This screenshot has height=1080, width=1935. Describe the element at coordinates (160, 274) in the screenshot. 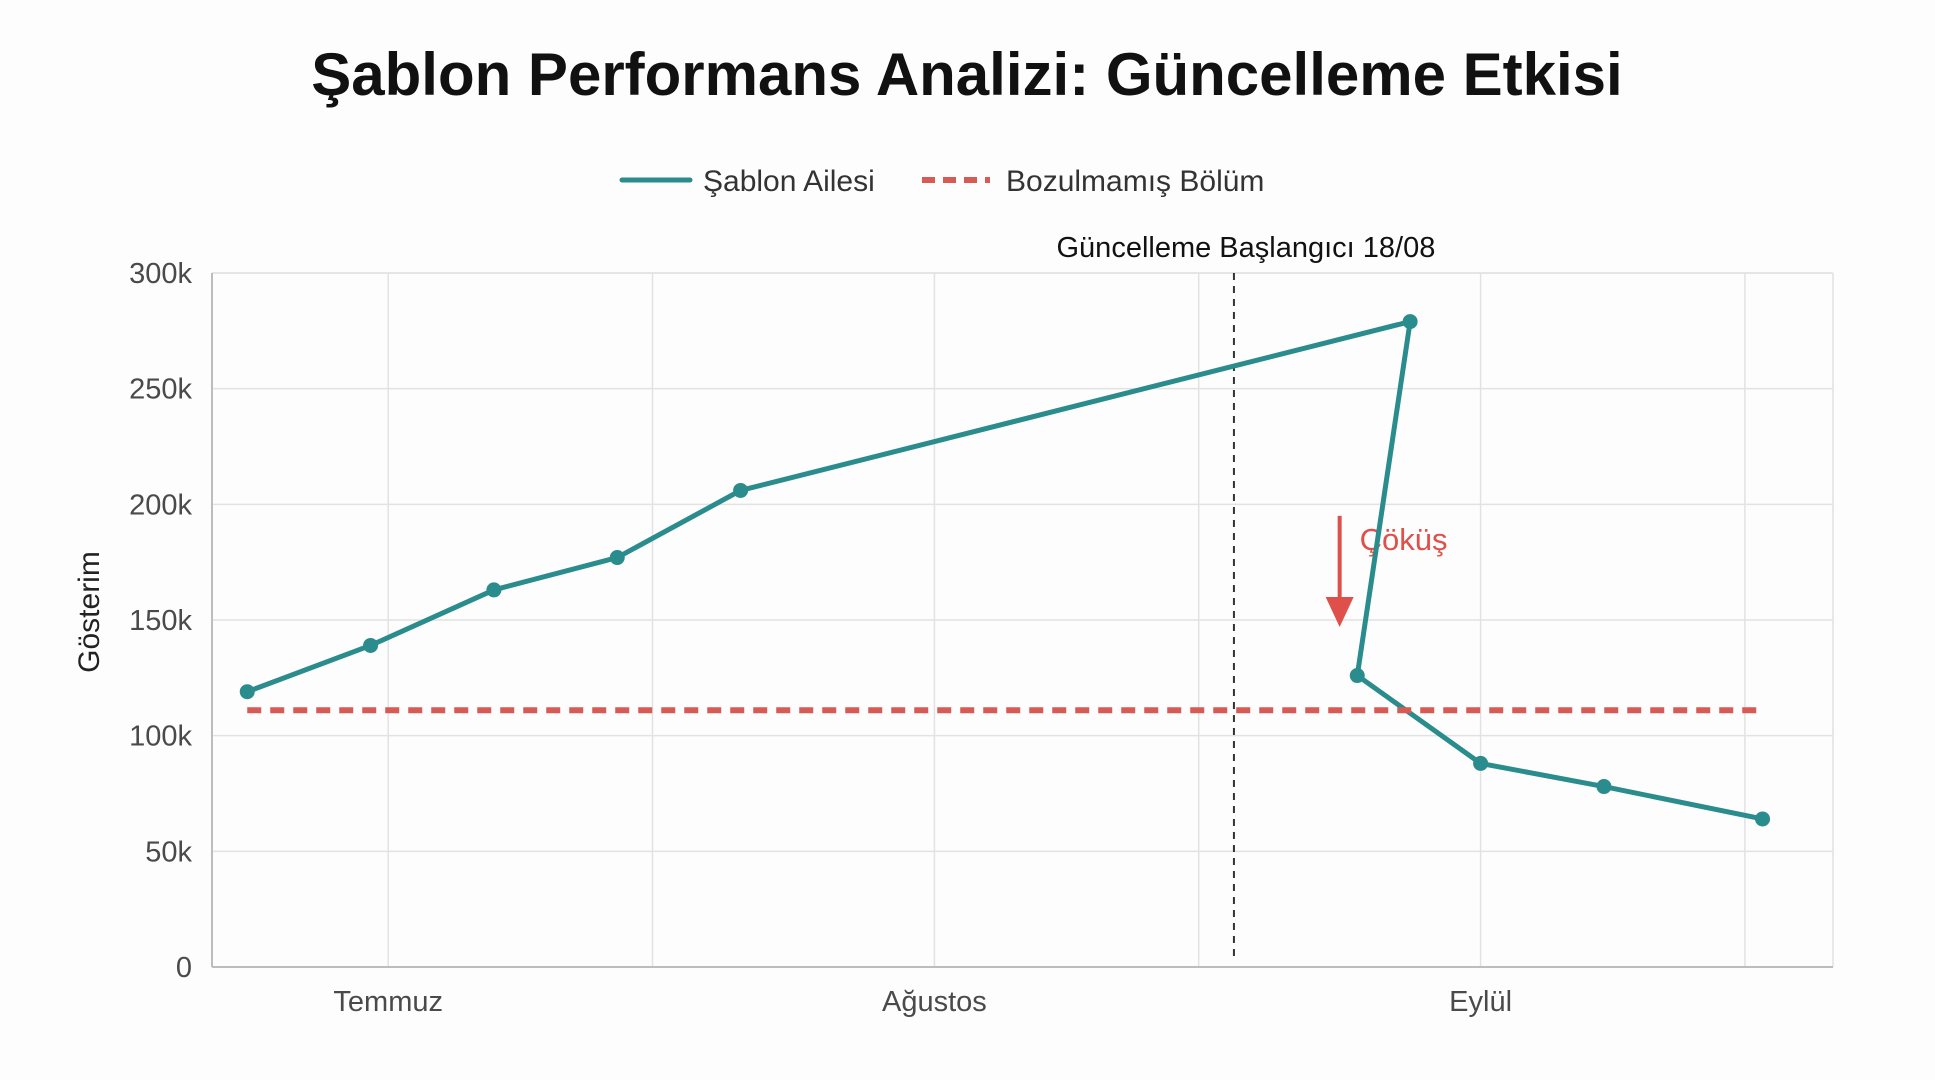

I see `y-tick-label: 300k` at that location.